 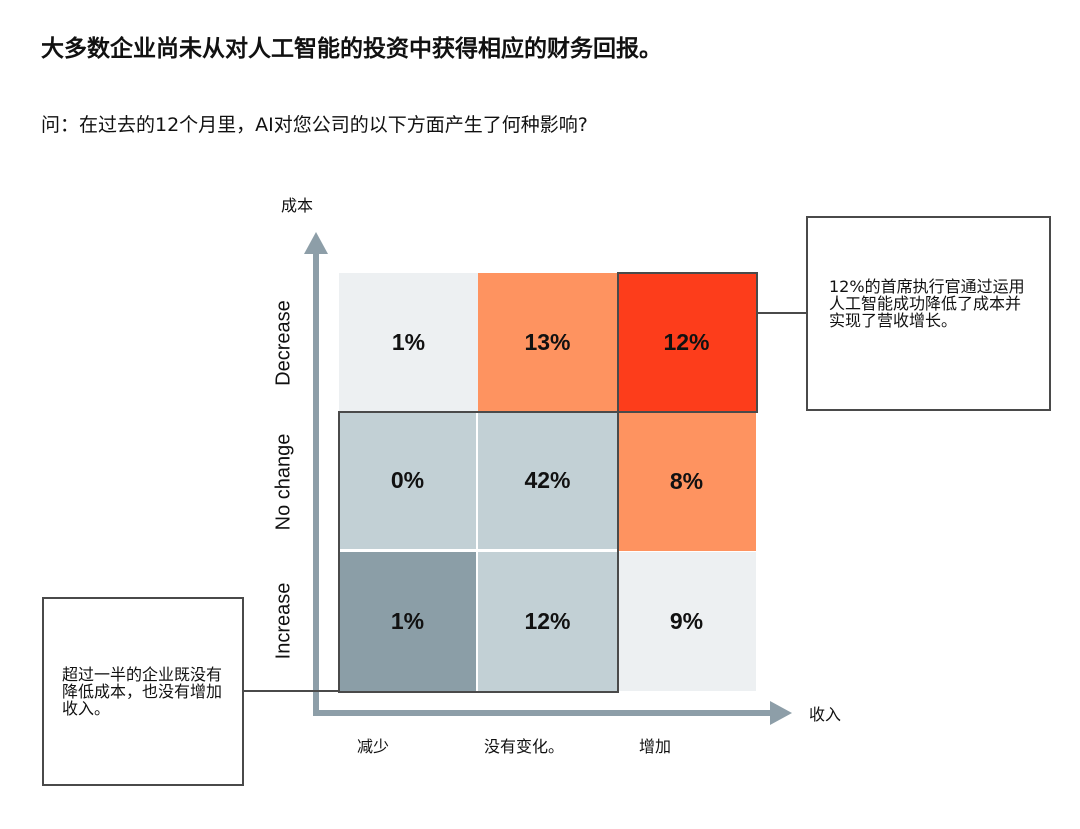 What do you see at coordinates (781, 713) in the screenshot?
I see `x-axis-arrow-icon` at bounding box center [781, 713].